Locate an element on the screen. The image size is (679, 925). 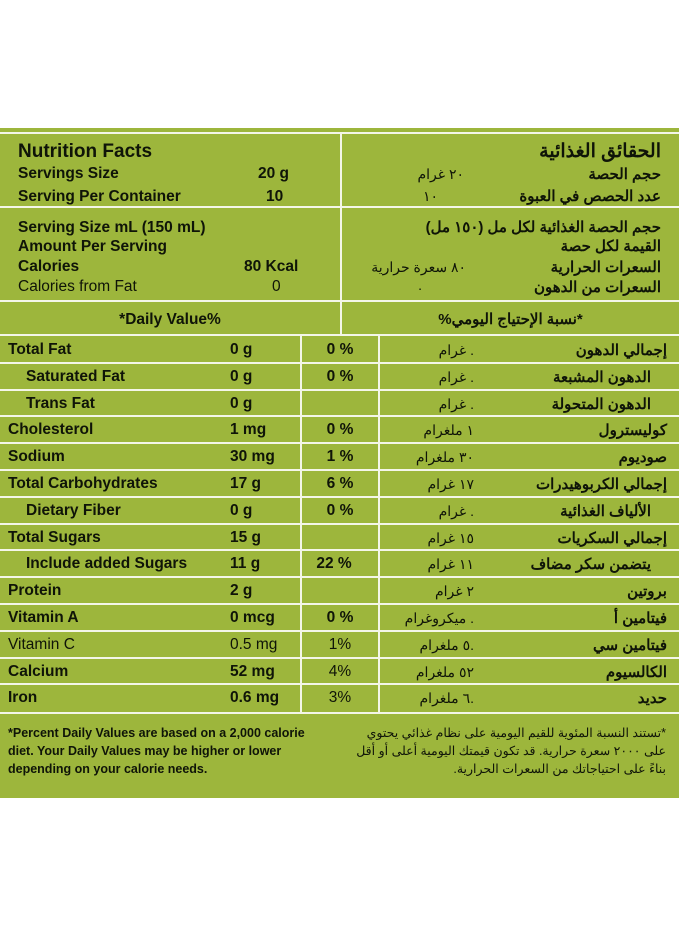
nutrient-name: Vitamin C is located at coordinates (41, 644).